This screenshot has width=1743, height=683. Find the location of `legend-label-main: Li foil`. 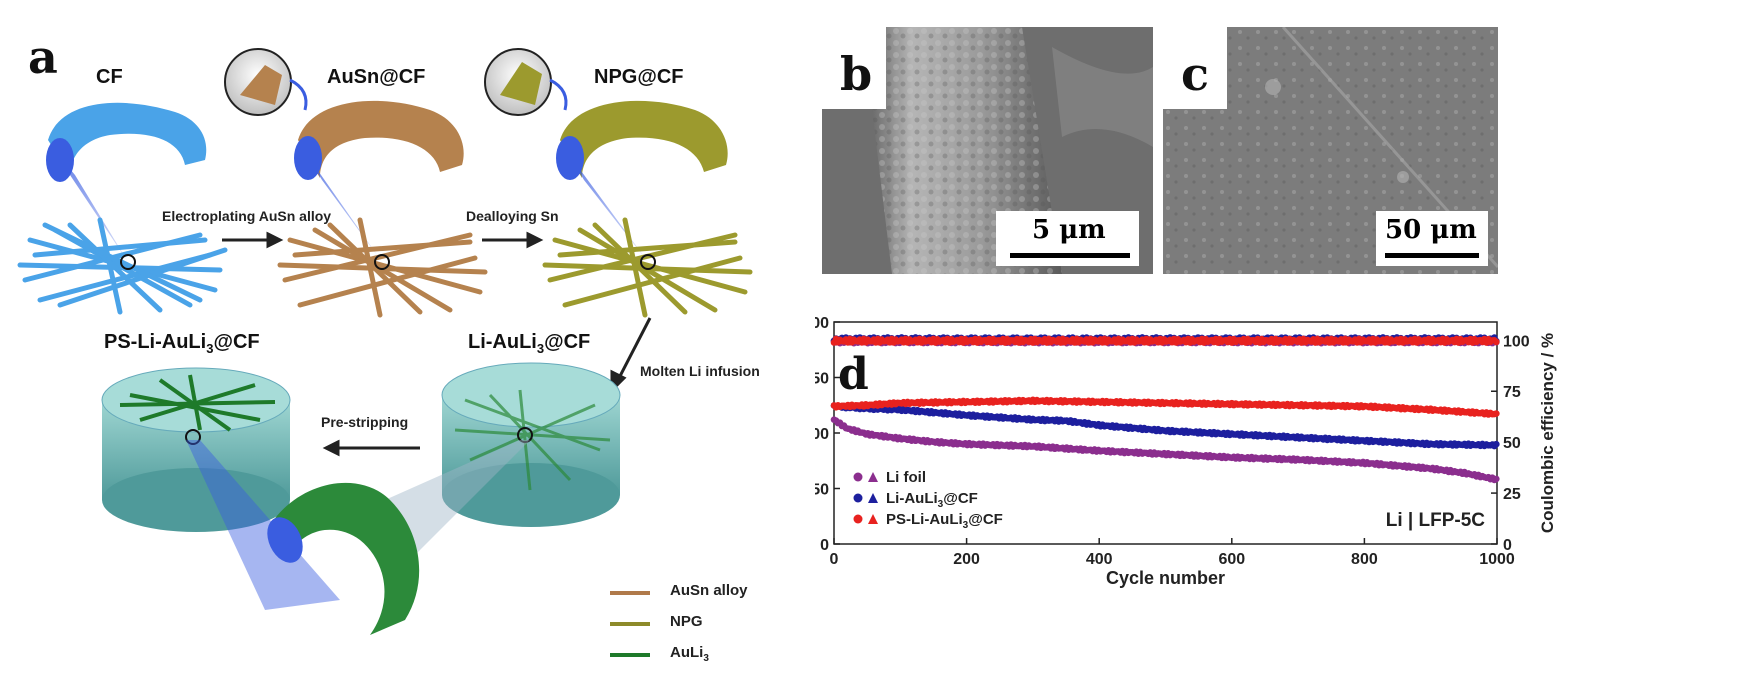

legend-label-main: Li foil is located at coordinates (906, 477).